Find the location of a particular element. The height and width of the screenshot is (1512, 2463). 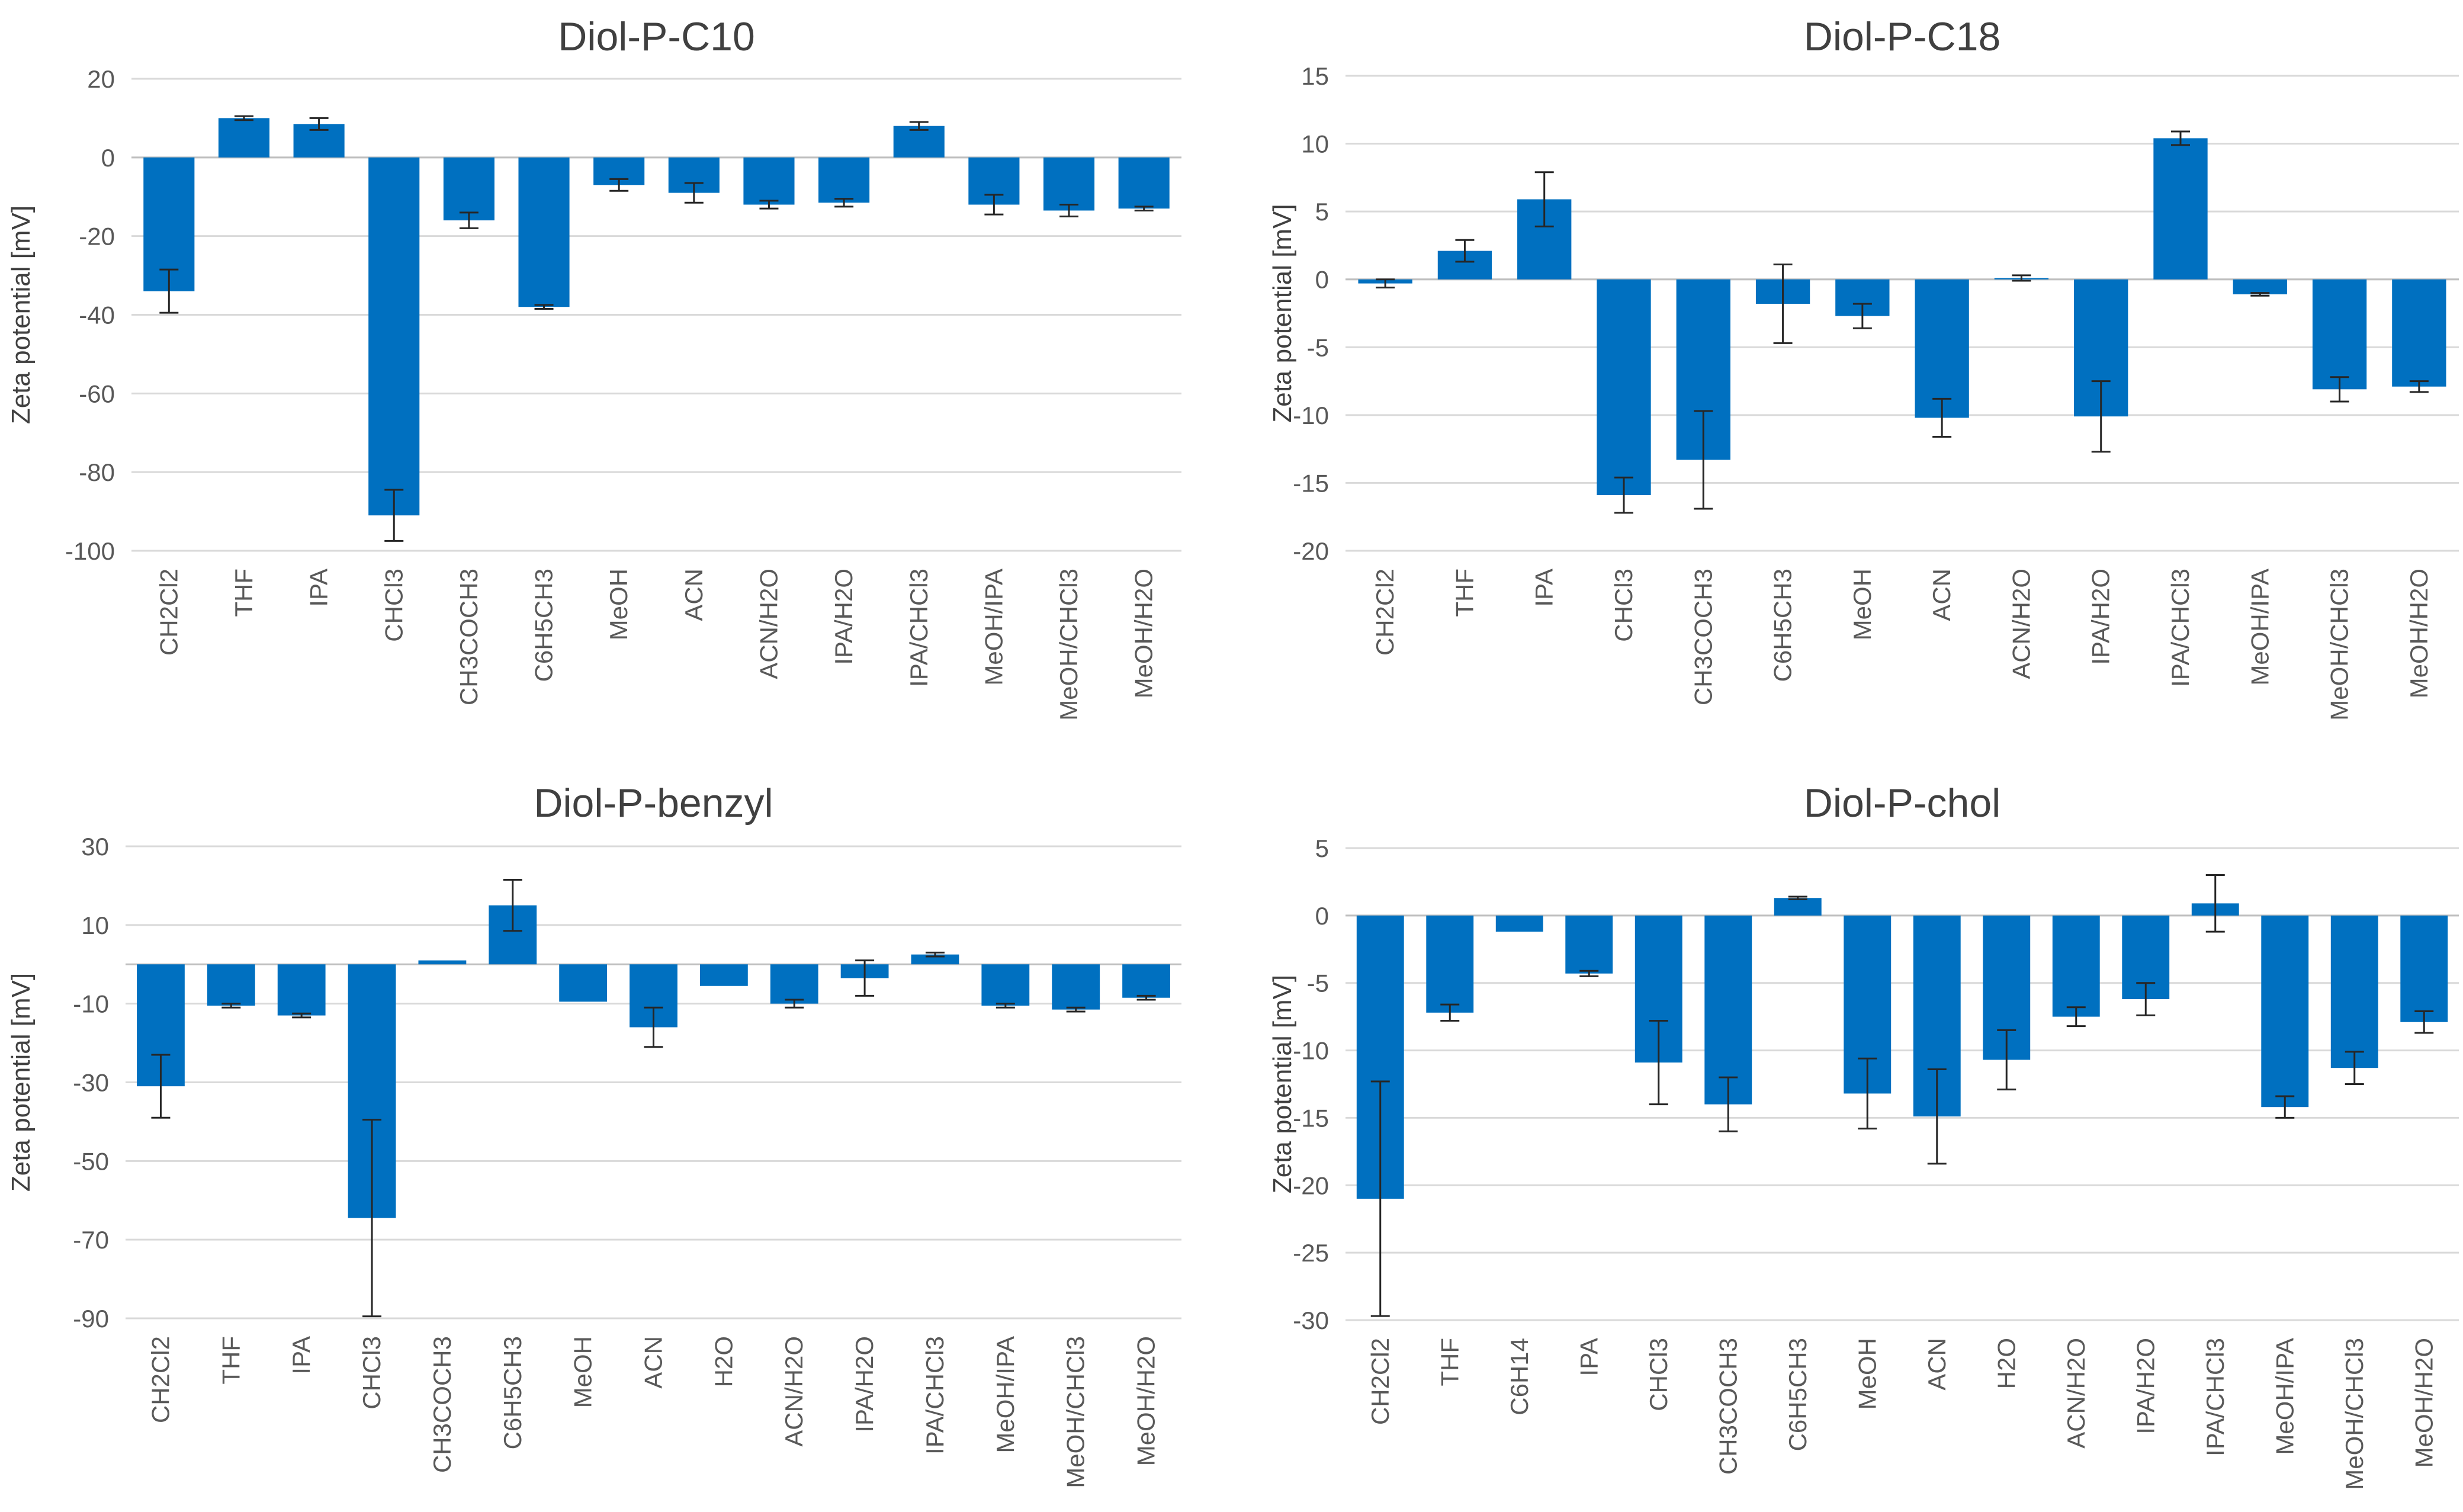

y-tick-label: -25 is located at coordinates (1311, 1253).